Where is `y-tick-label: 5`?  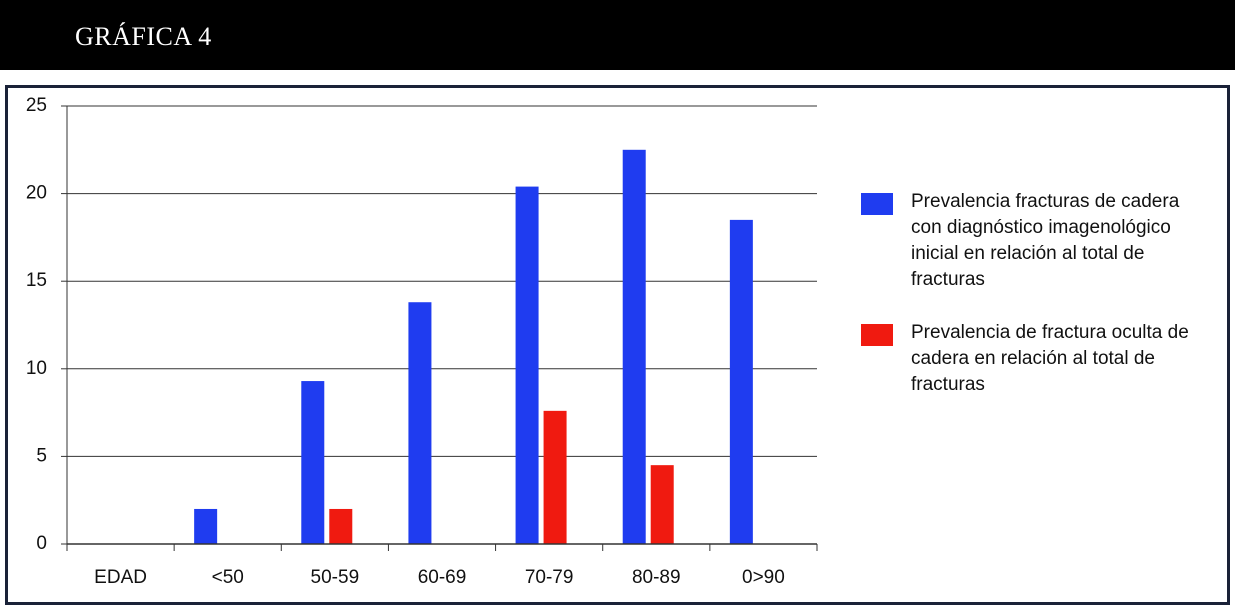
y-tick-label: 5 is located at coordinates (41, 455).